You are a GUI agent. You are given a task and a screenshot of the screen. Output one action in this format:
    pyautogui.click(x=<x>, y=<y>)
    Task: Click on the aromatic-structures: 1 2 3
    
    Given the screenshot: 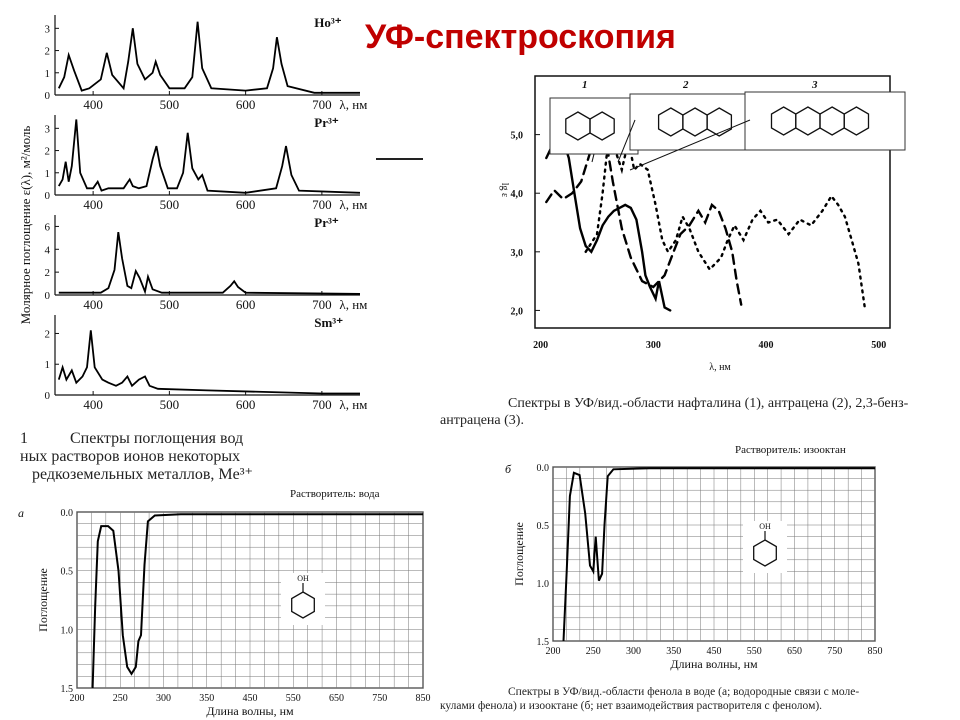 What is the action you would take?
    pyautogui.click(x=727, y=125)
    